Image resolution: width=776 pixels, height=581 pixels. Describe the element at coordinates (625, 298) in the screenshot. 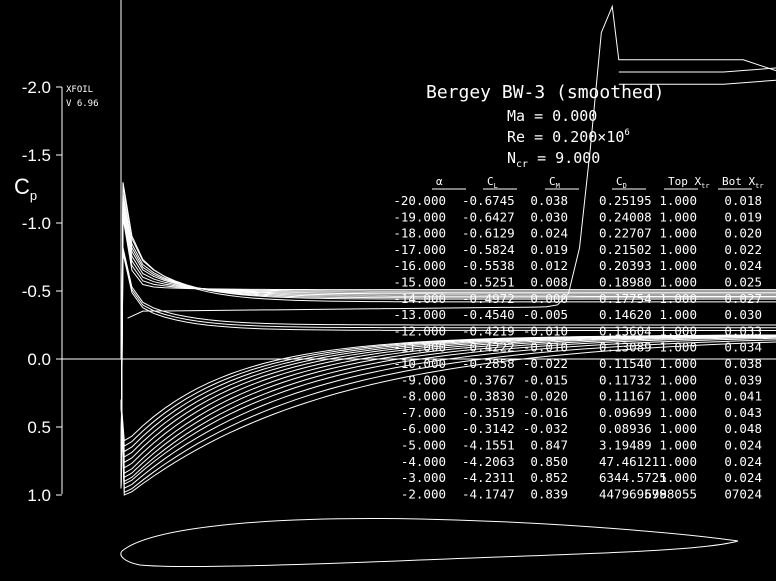

I see `table-cell: 0.17754` at that location.